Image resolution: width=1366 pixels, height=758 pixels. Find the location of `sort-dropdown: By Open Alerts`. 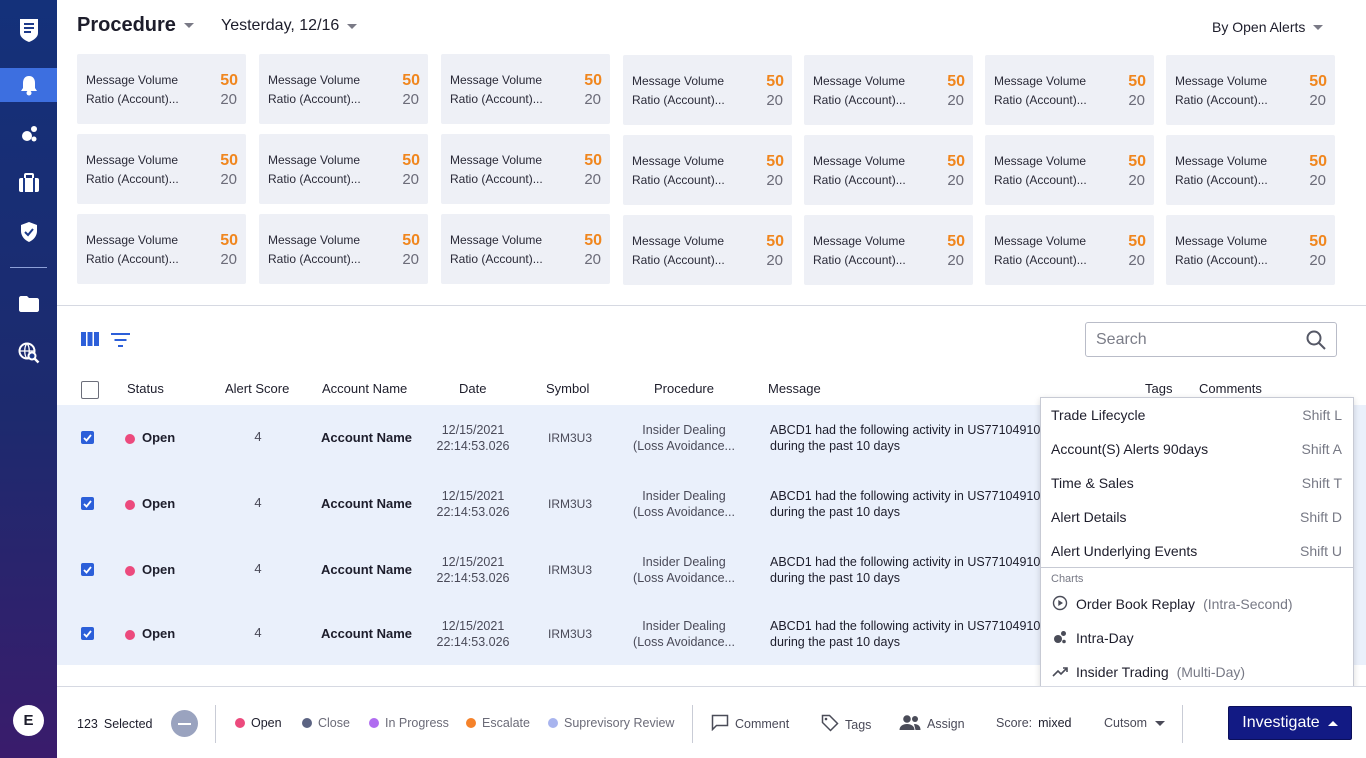

sort-dropdown: By Open Alerts is located at coordinates (1268, 27).